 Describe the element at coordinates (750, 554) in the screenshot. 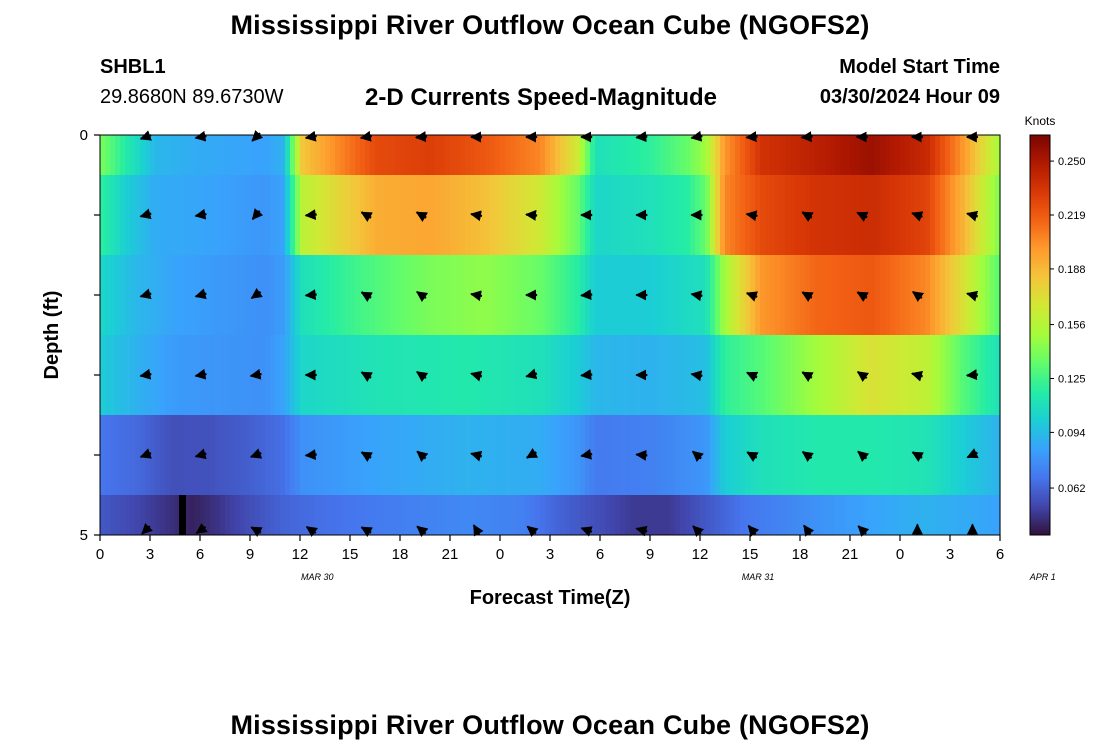

I see `x-tick-label: 15` at that location.